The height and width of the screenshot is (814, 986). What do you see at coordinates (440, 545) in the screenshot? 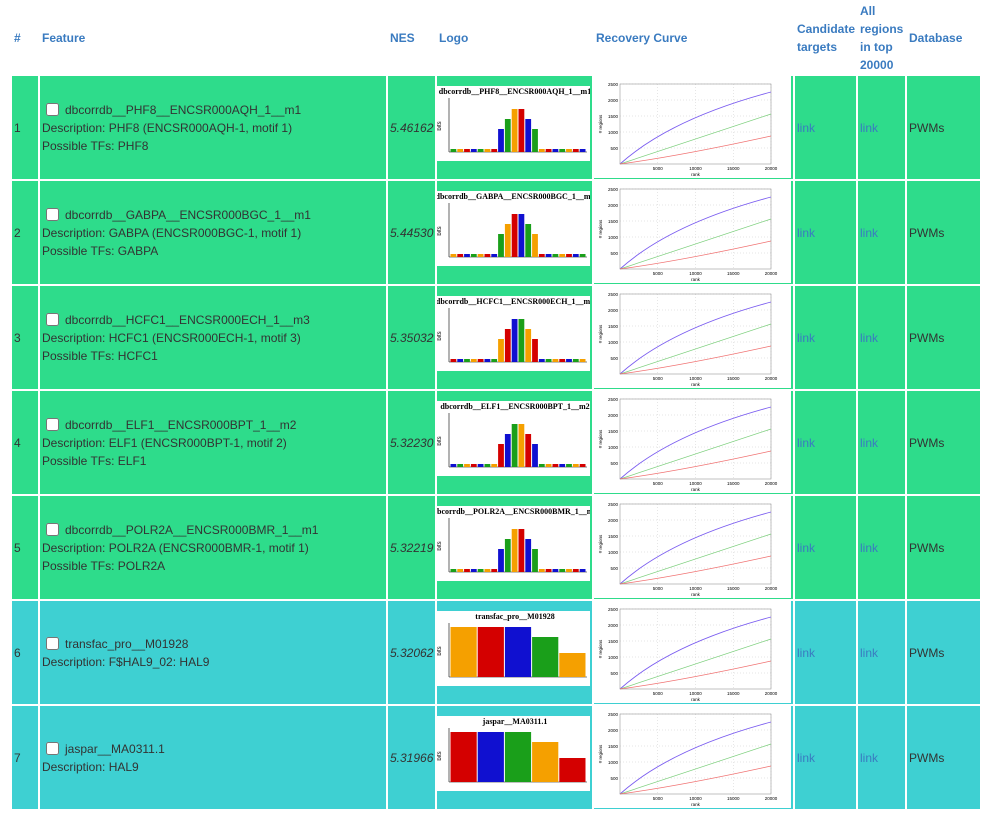
I see `logo-axis-label: bits` at bounding box center [440, 545].